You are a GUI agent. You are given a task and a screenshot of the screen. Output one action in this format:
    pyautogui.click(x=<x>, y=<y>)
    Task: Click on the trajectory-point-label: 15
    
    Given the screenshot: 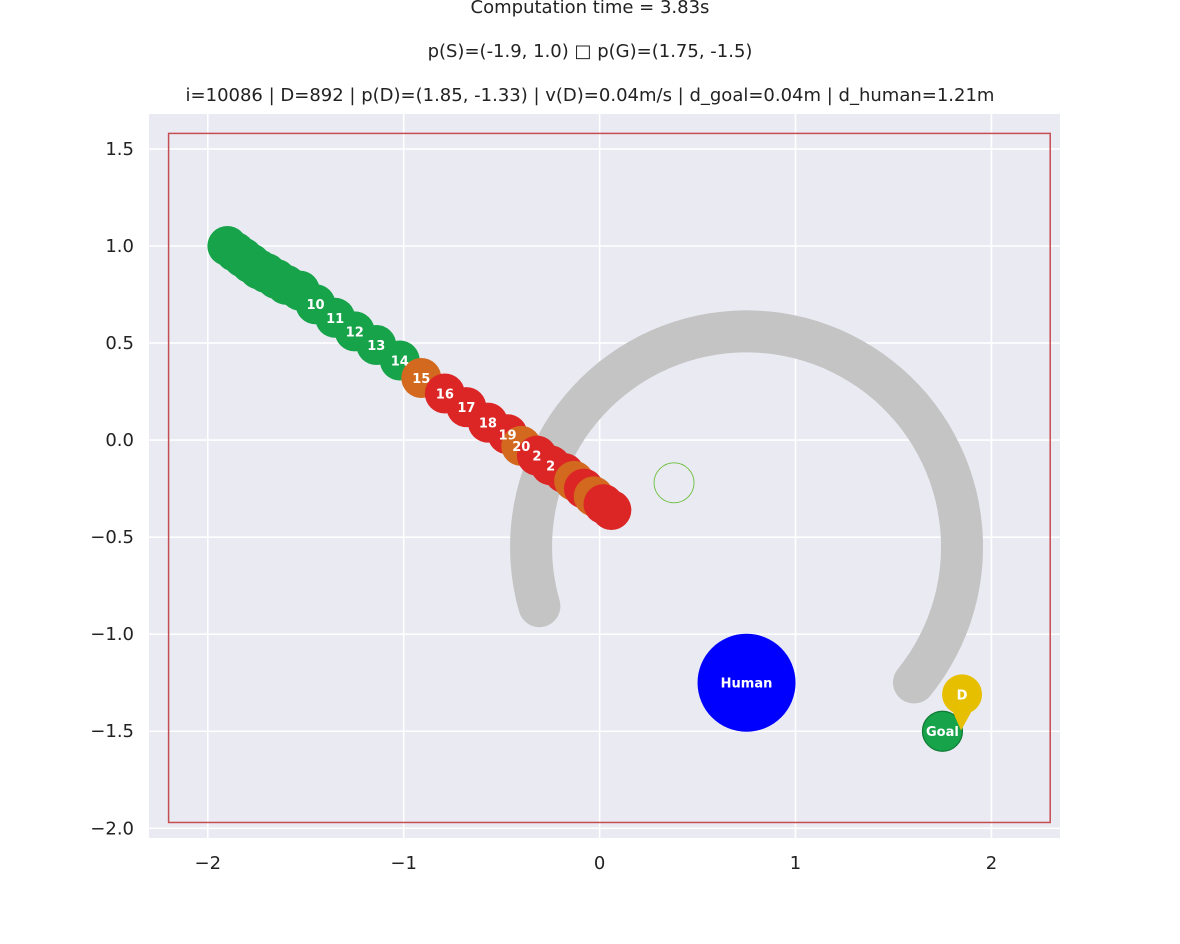 What is the action you would take?
    pyautogui.click(x=421, y=379)
    